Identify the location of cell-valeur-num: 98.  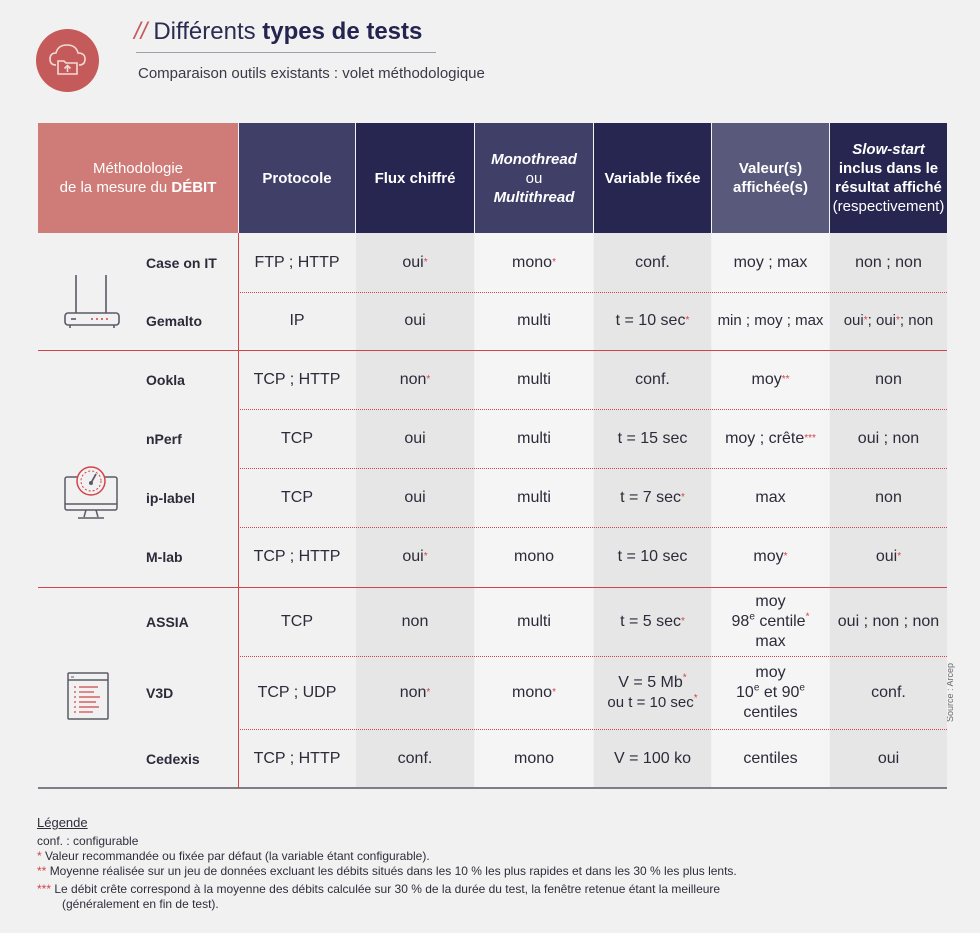
(740, 621).